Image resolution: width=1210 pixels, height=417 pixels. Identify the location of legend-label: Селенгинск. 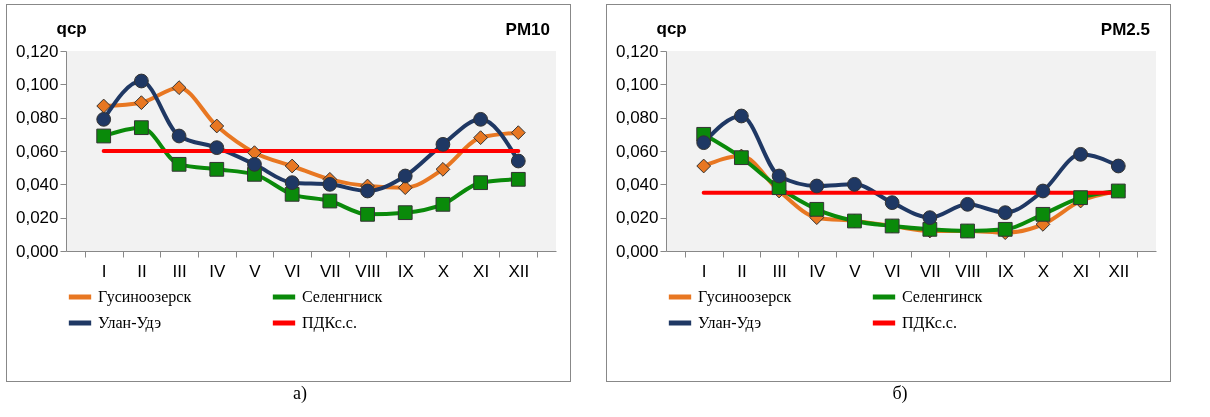
(942, 296).